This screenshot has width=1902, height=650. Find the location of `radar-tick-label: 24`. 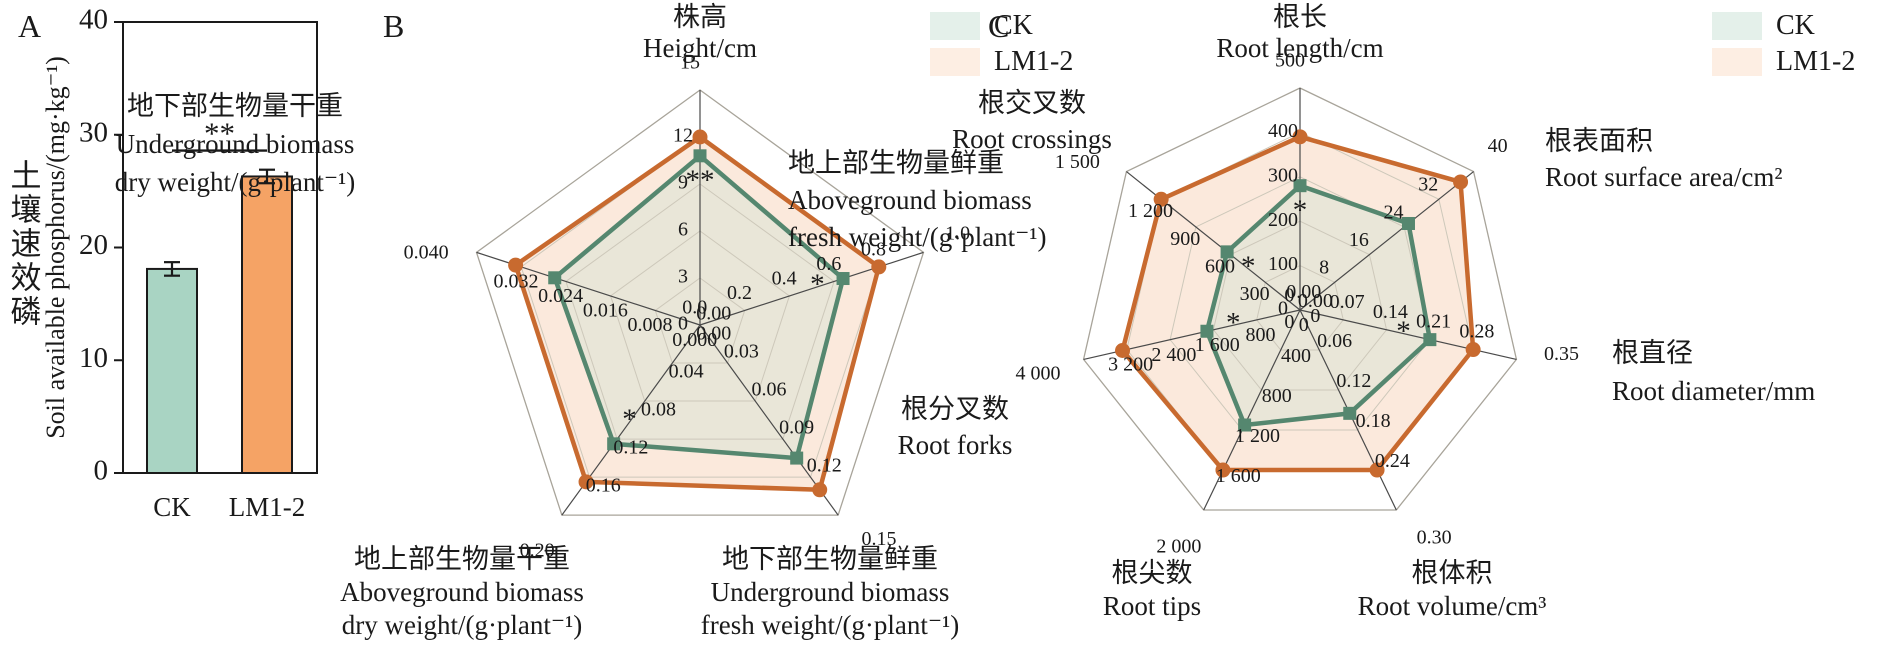

radar-tick-label: 24 is located at coordinates (1394, 212).